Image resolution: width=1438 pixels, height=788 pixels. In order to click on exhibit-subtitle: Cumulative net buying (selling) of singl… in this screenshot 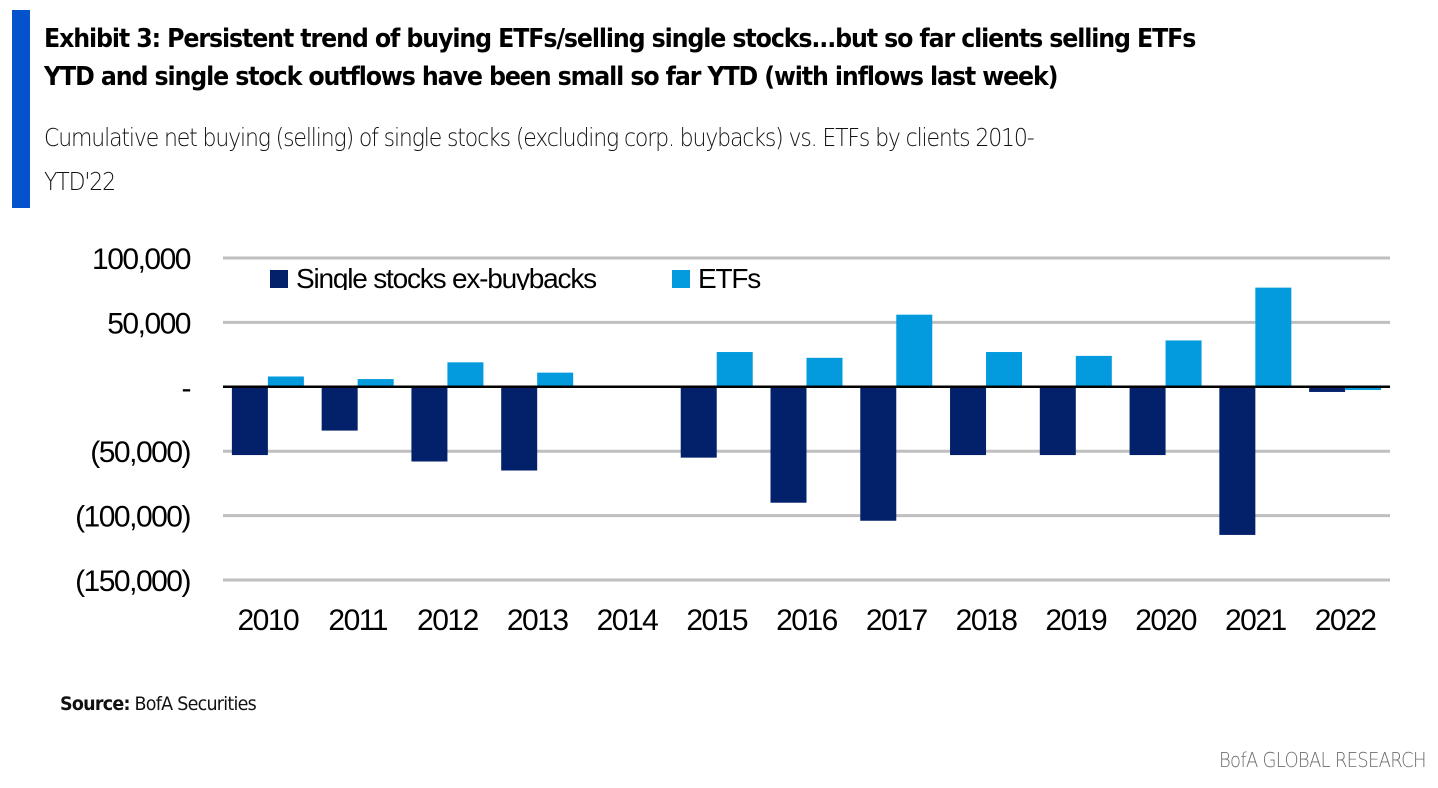, I will do `click(660, 160)`.